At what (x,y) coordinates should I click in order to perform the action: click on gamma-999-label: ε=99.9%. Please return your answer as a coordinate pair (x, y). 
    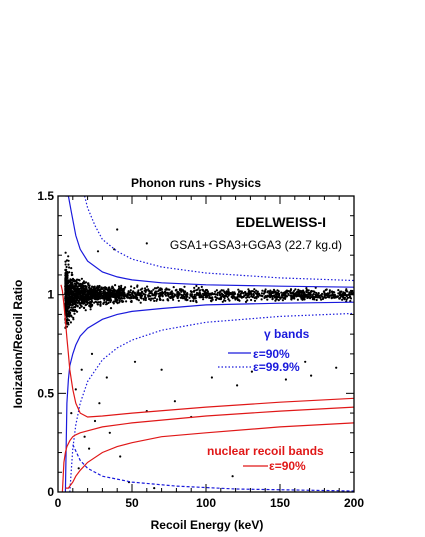
    Looking at the image, I should click on (276, 367).